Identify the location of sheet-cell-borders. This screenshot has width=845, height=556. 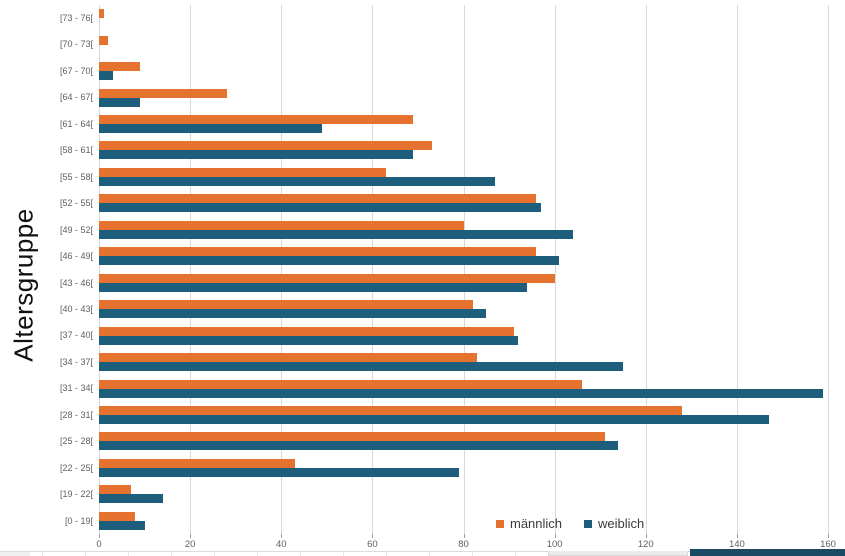
(422, 554).